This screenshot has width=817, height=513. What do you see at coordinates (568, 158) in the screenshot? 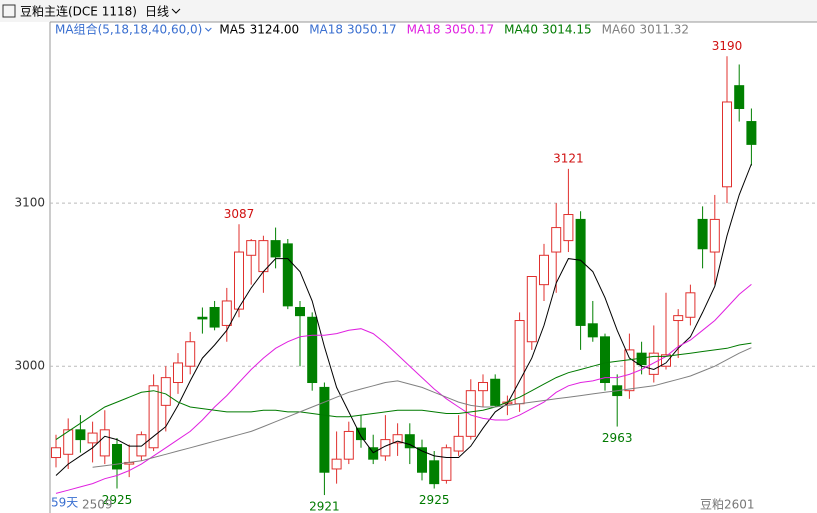
I see `extreme-label: 3121` at bounding box center [568, 158].